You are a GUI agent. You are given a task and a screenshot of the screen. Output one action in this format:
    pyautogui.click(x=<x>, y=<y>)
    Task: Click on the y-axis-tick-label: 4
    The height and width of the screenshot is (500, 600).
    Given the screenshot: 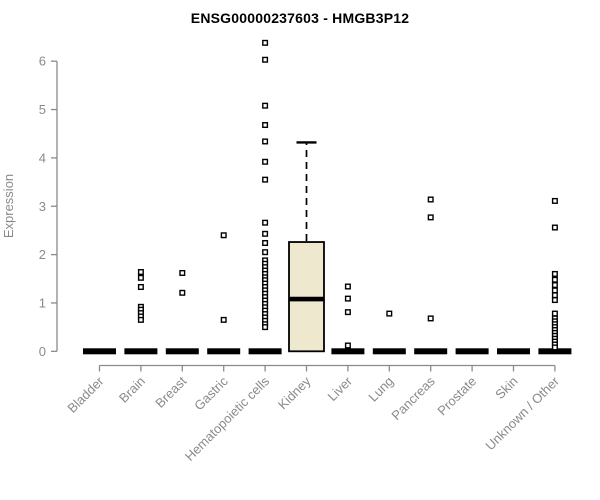 What is the action you would take?
    pyautogui.click(x=42, y=157)
    